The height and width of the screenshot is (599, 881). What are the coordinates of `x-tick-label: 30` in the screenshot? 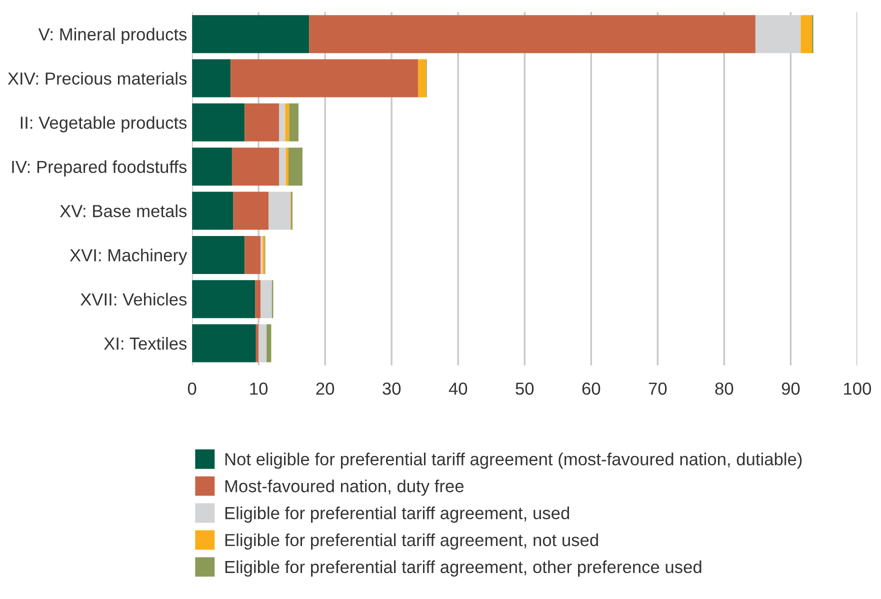 It's located at (391, 388).